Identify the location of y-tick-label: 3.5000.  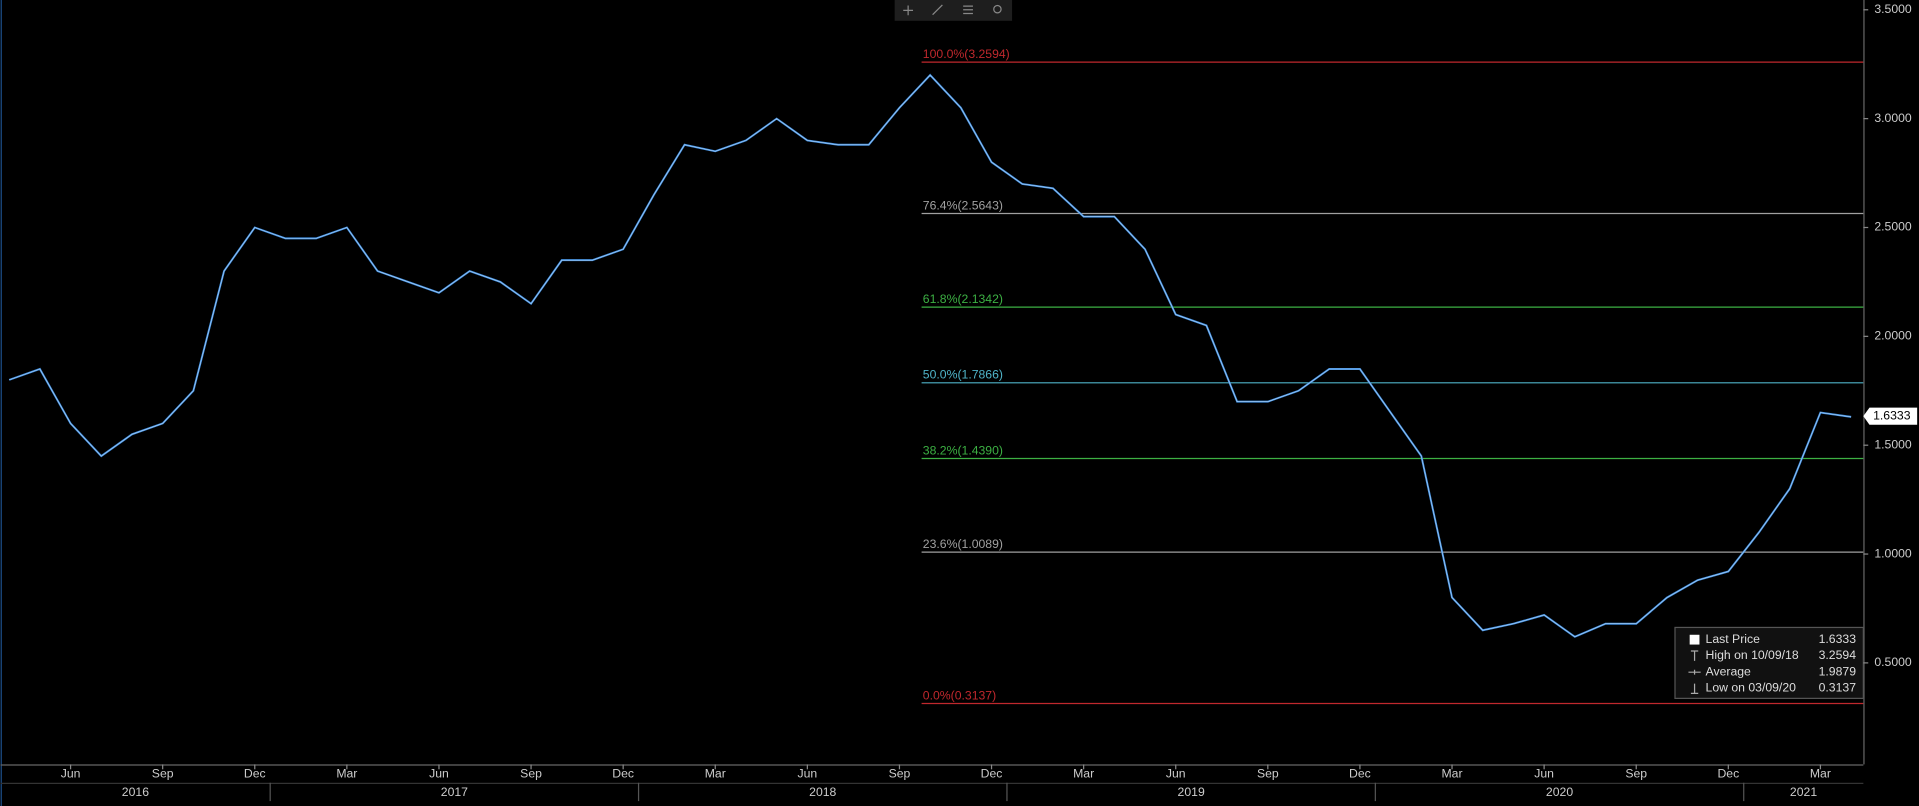
(1893, 9).